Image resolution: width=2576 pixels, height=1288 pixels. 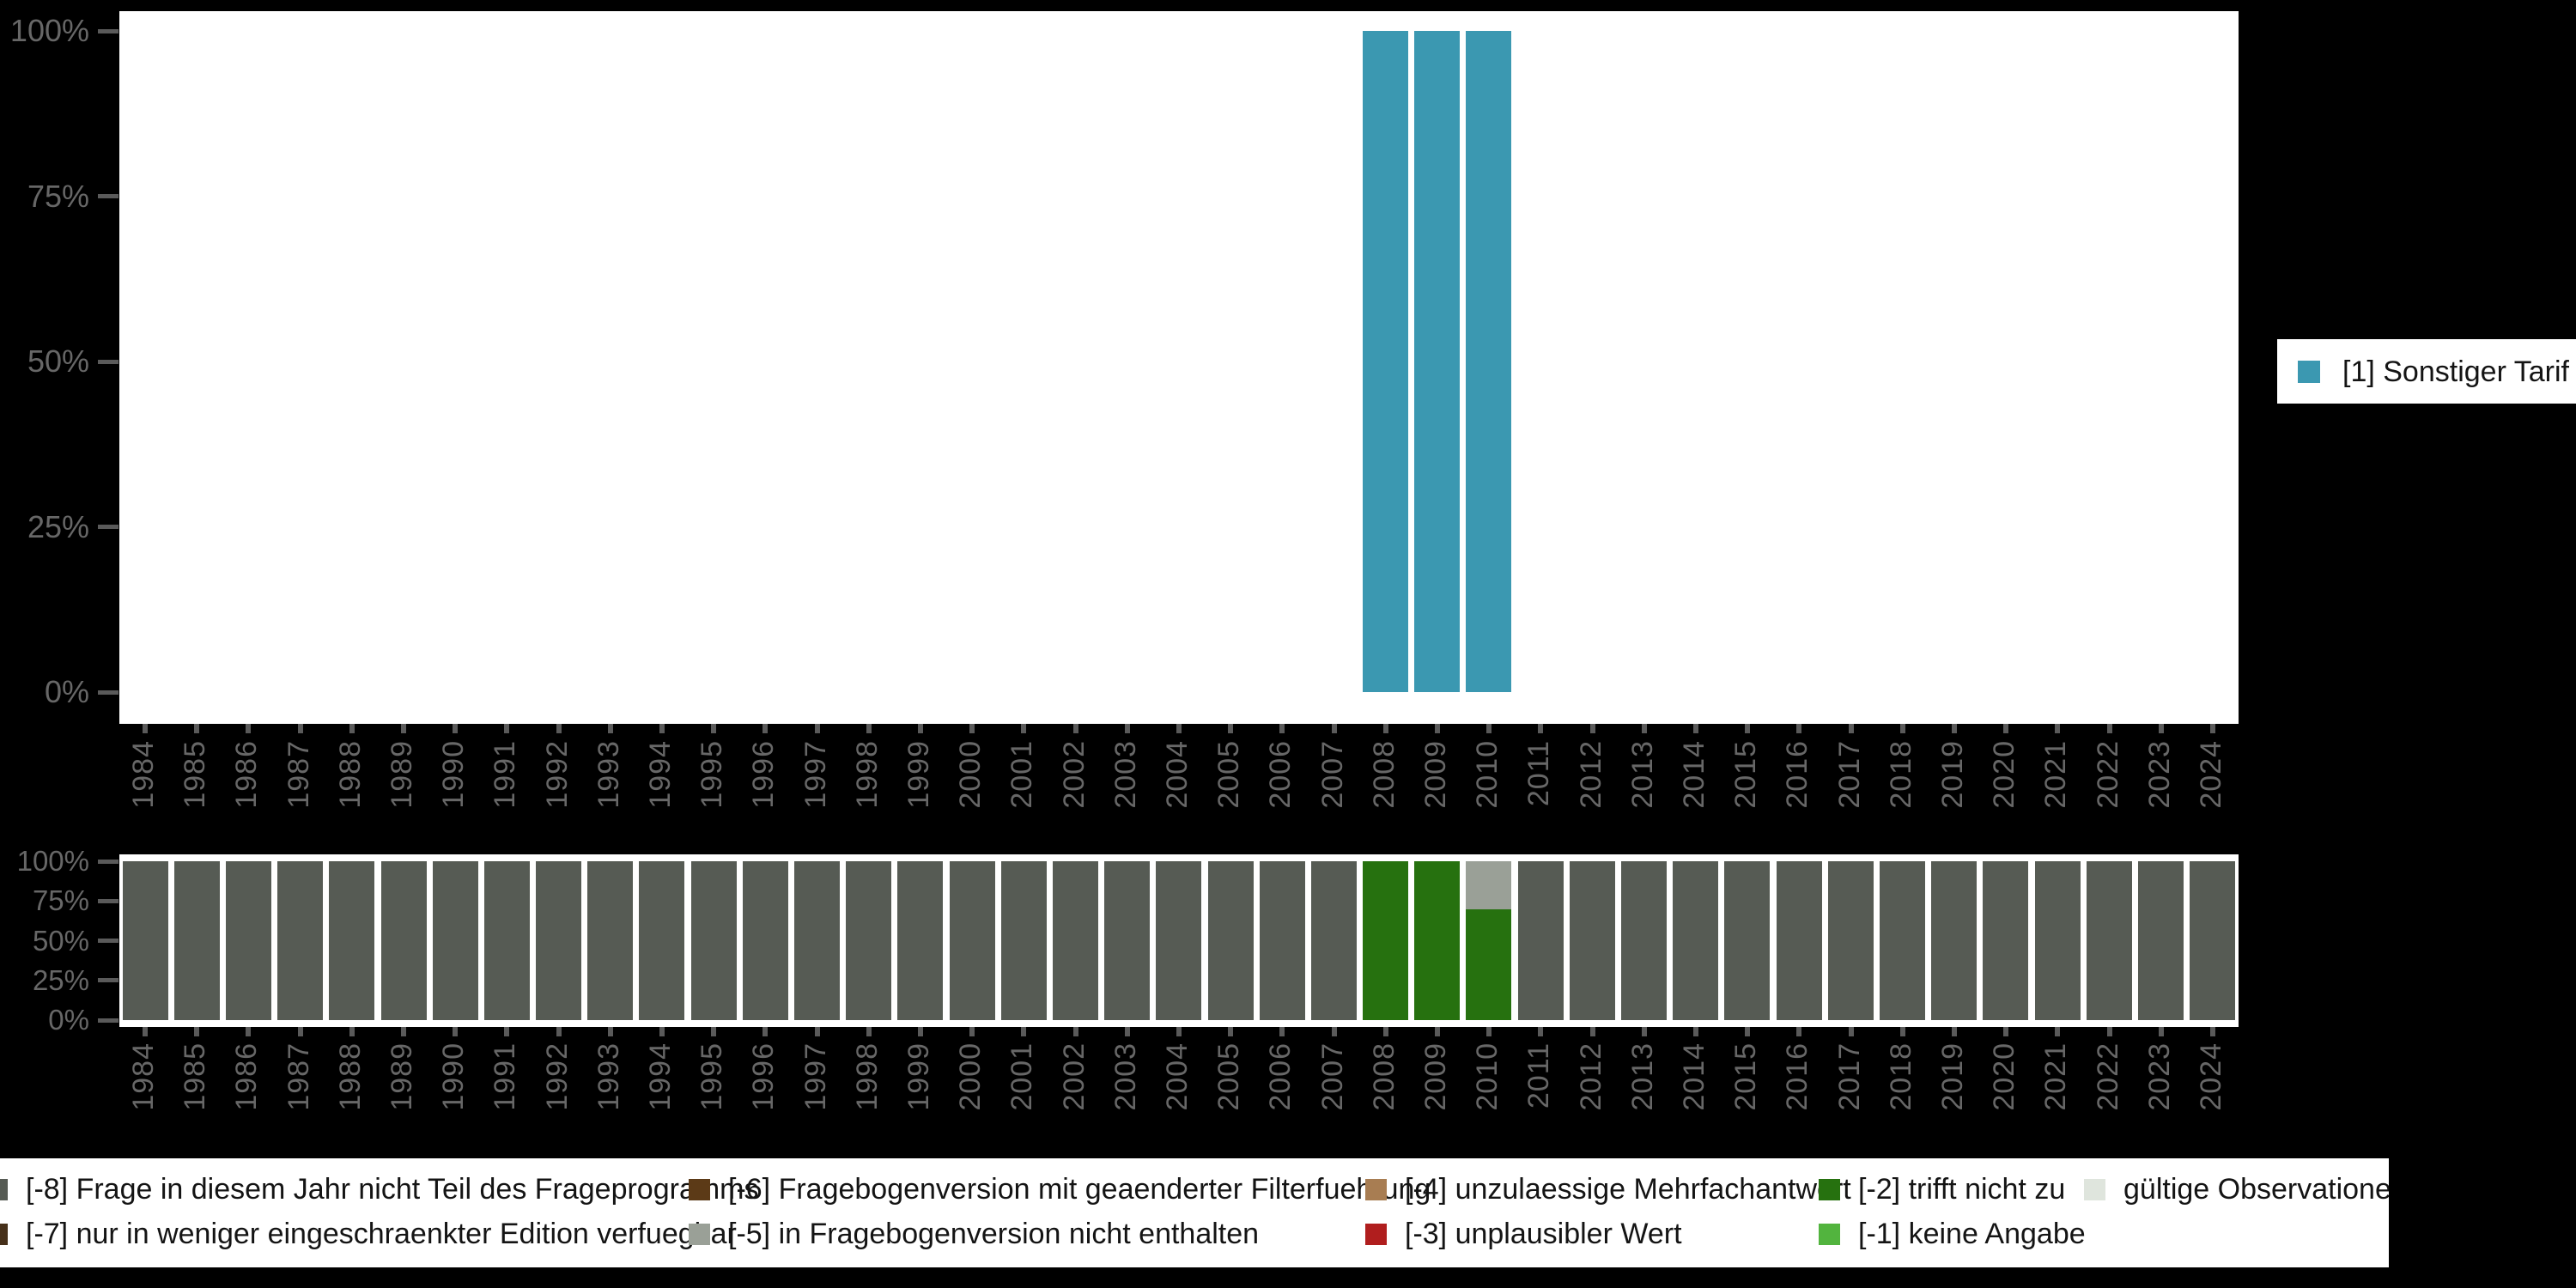 I want to click on bar-stack-2020, so click(x=2006, y=940).